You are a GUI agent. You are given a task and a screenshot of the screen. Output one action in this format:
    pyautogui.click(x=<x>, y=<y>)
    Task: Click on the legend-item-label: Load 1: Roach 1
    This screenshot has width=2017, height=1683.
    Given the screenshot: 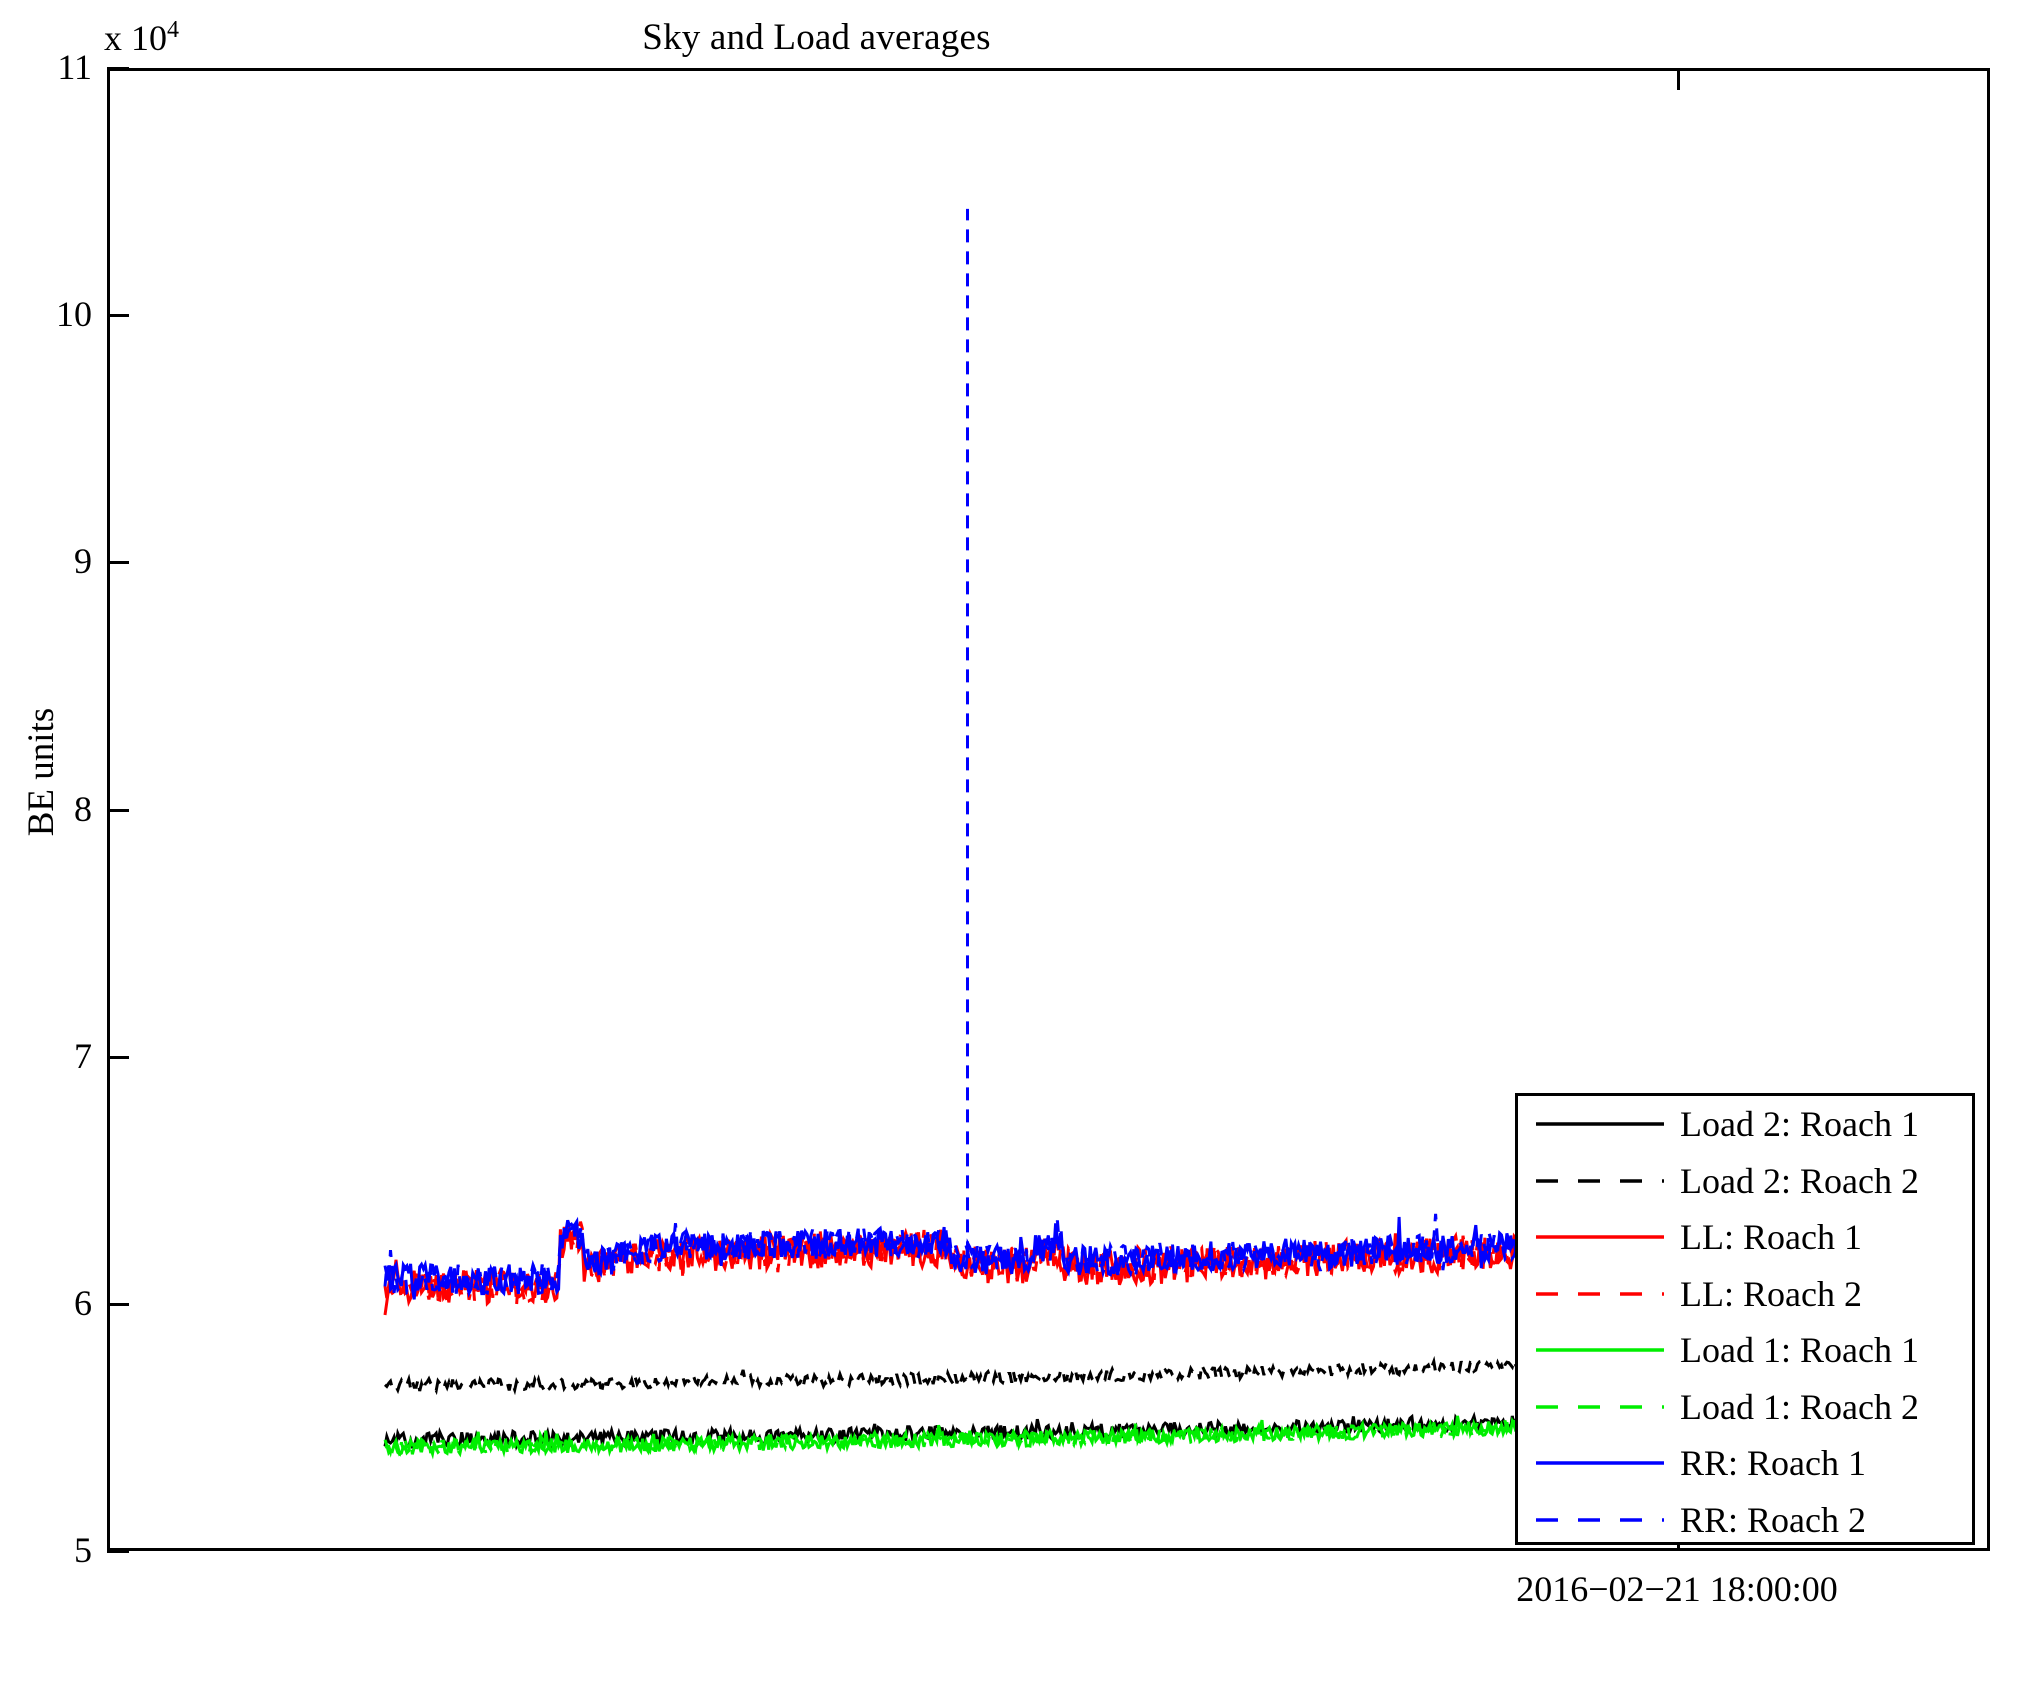 What is the action you would take?
    pyautogui.click(x=1799, y=1350)
    